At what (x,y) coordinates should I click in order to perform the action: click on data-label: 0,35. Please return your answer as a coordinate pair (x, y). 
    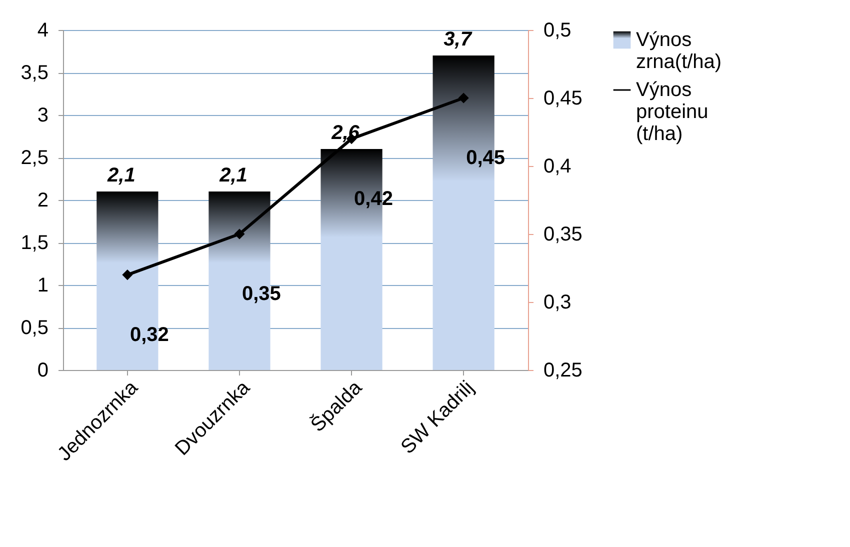
    Looking at the image, I should click on (261, 294).